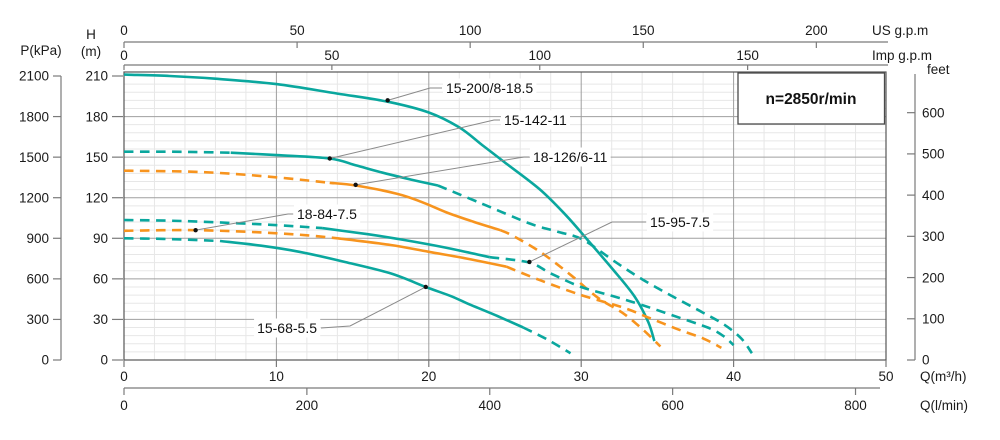  What do you see at coordinates (428, 376) in the screenshot?
I see `m3h-tick-label: 20` at bounding box center [428, 376].